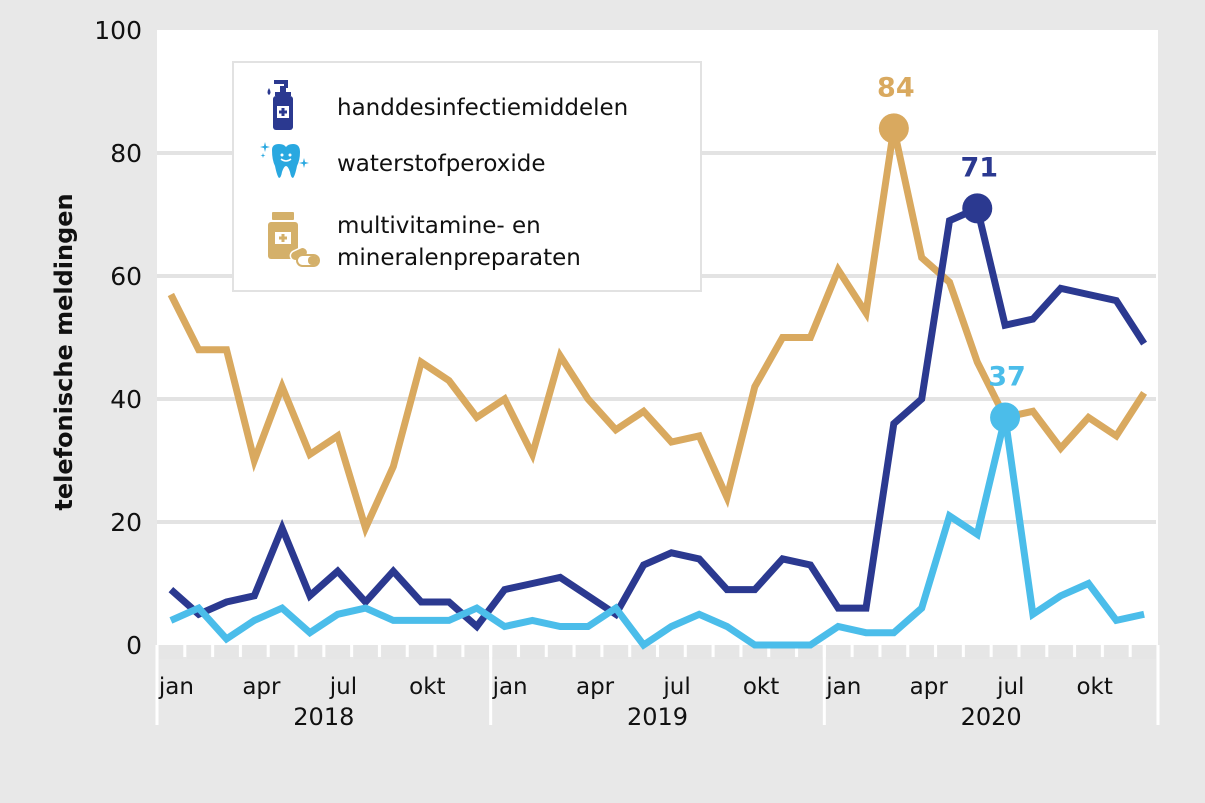  What do you see at coordinates (991, 717) in the screenshot?
I see `year-label: 2020` at bounding box center [991, 717].